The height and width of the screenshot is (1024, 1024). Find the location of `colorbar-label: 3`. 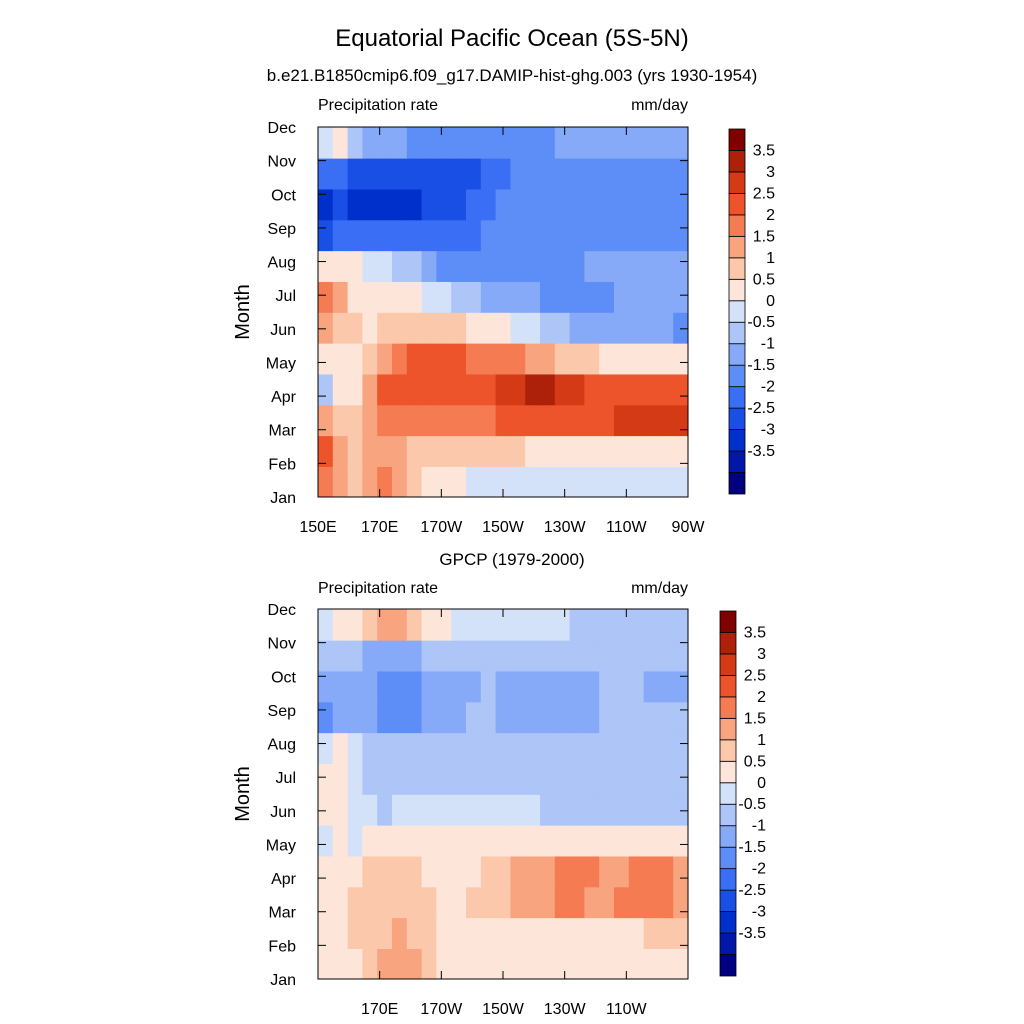

colorbar-label: 3 is located at coordinates (761, 654).